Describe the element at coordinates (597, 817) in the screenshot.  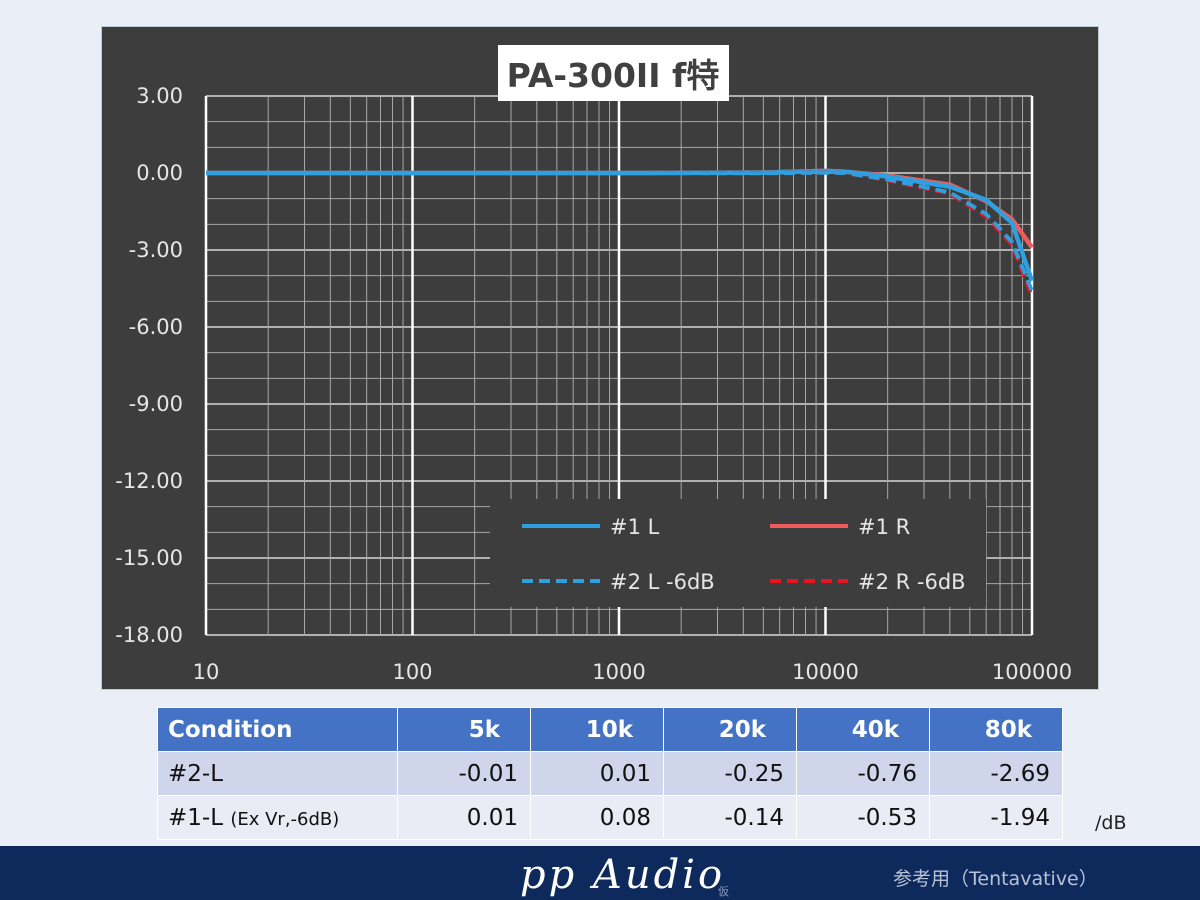
I see `value-cell-10k: 0.08` at that location.